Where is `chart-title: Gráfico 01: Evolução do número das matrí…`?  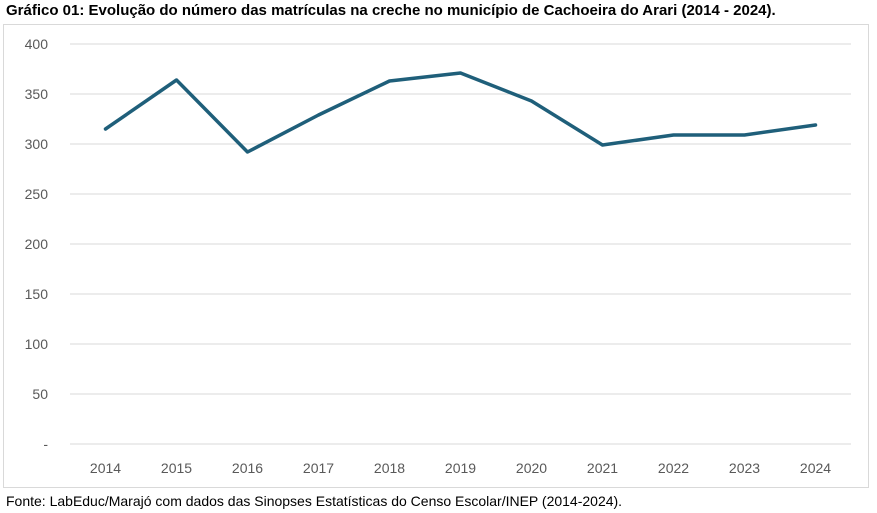 chart-title: Gráfico 01: Evolução do número das matrí… is located at coordinates (391, 10).